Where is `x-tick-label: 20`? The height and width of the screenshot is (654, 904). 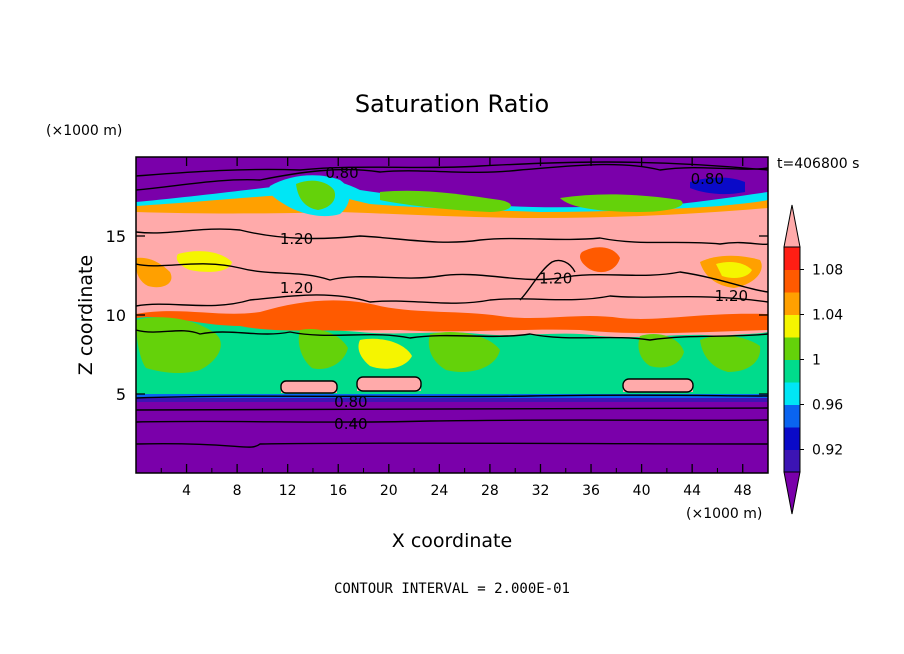 x-tick-label: 20 is located at coordinates (389, 491).